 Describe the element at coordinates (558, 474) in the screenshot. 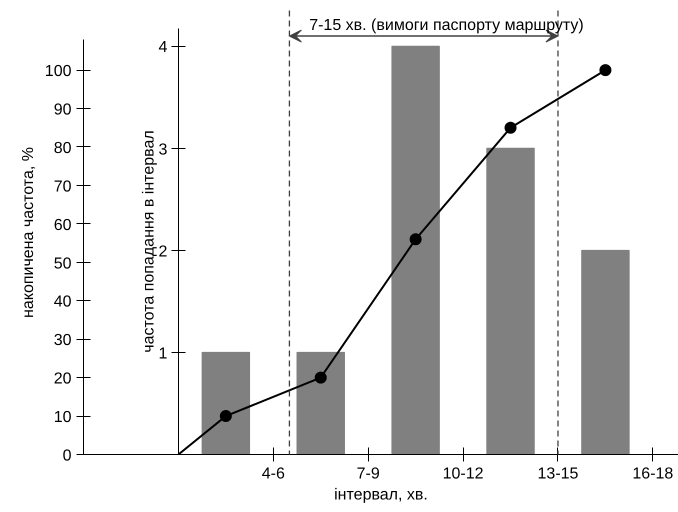

I see `x-tick-label: 13-15` at that location.